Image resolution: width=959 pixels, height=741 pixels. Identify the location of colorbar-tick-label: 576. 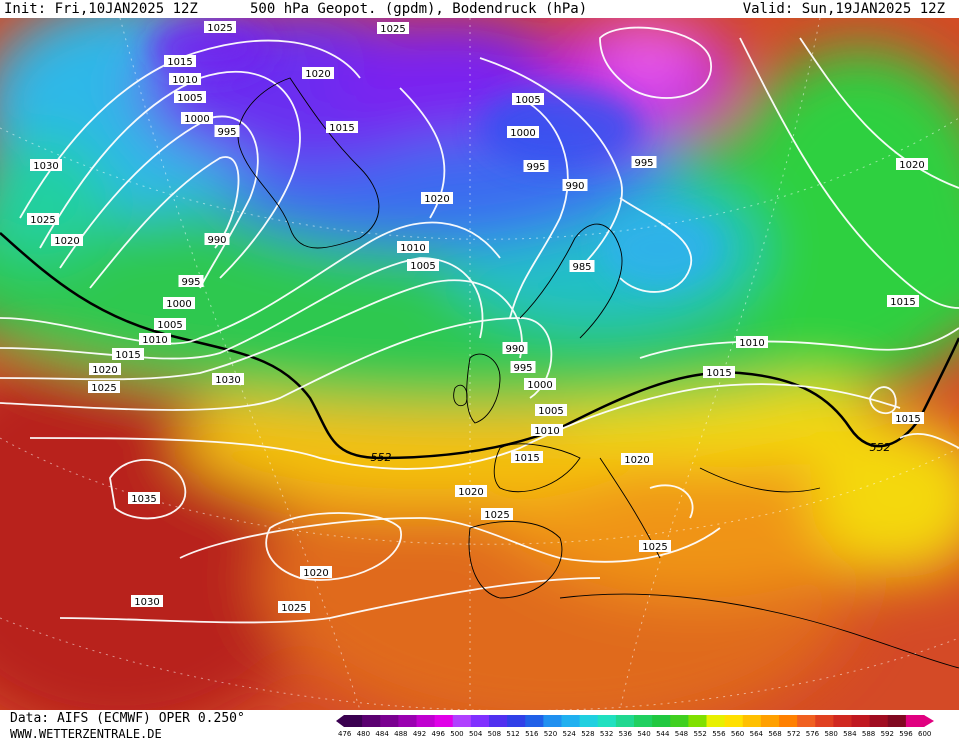
(812, 734).